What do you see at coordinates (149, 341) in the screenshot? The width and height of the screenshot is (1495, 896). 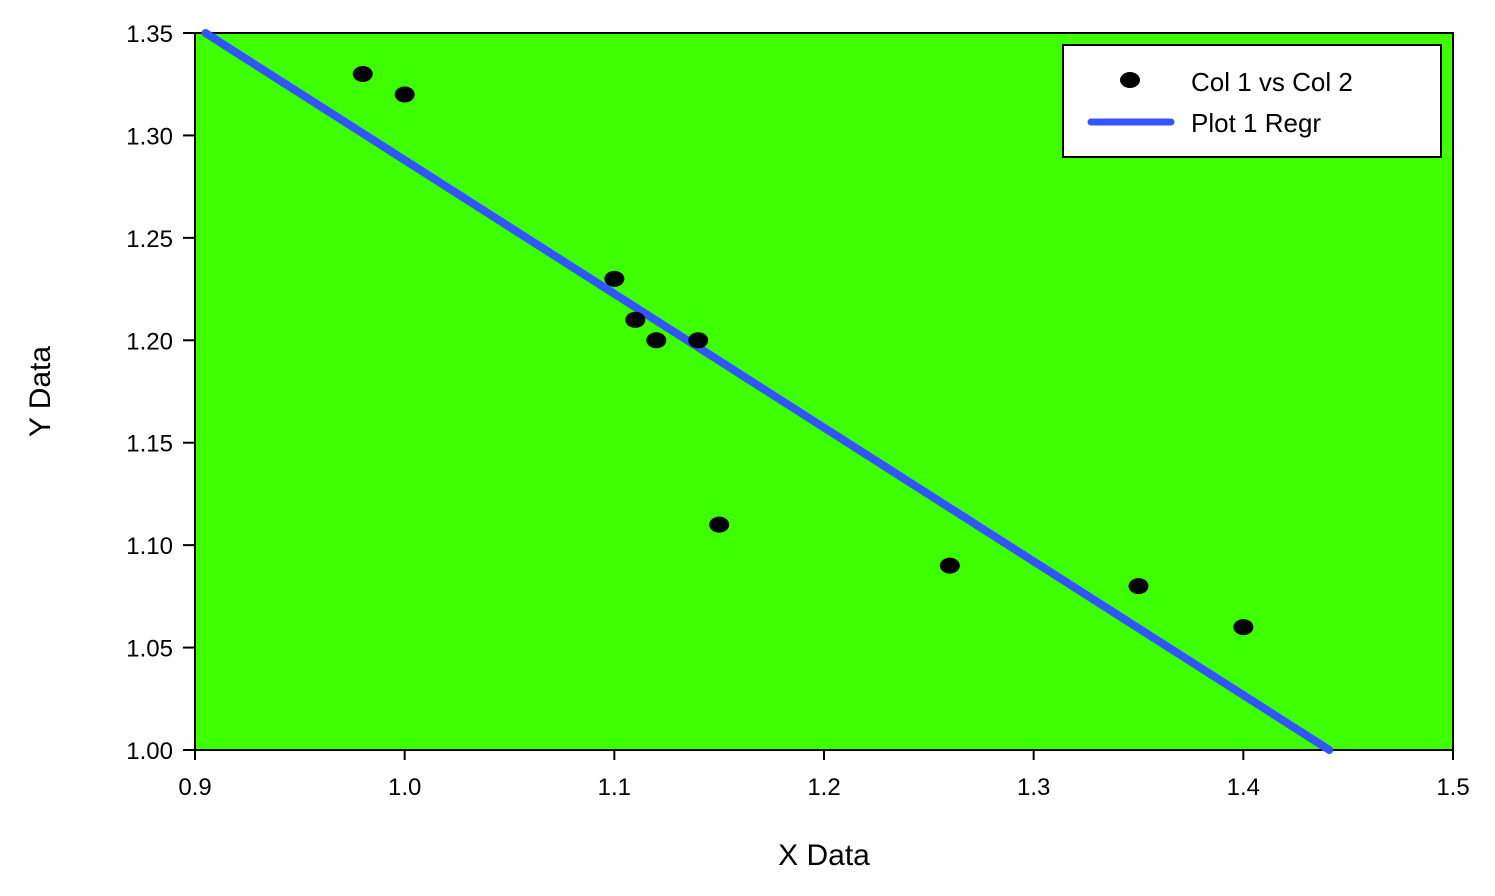 I see `y-tick-label: 1.20` at bounding box center [149, 341].